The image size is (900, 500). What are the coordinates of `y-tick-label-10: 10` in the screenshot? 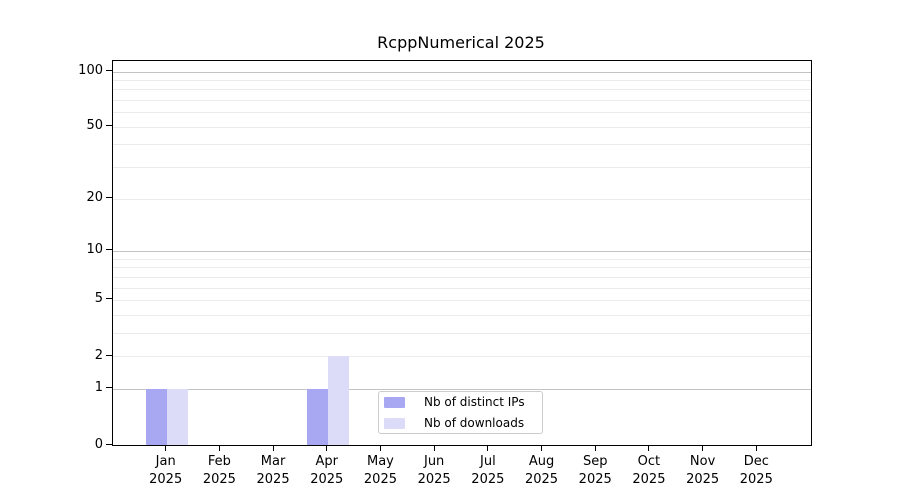 It's located at (94, 250).